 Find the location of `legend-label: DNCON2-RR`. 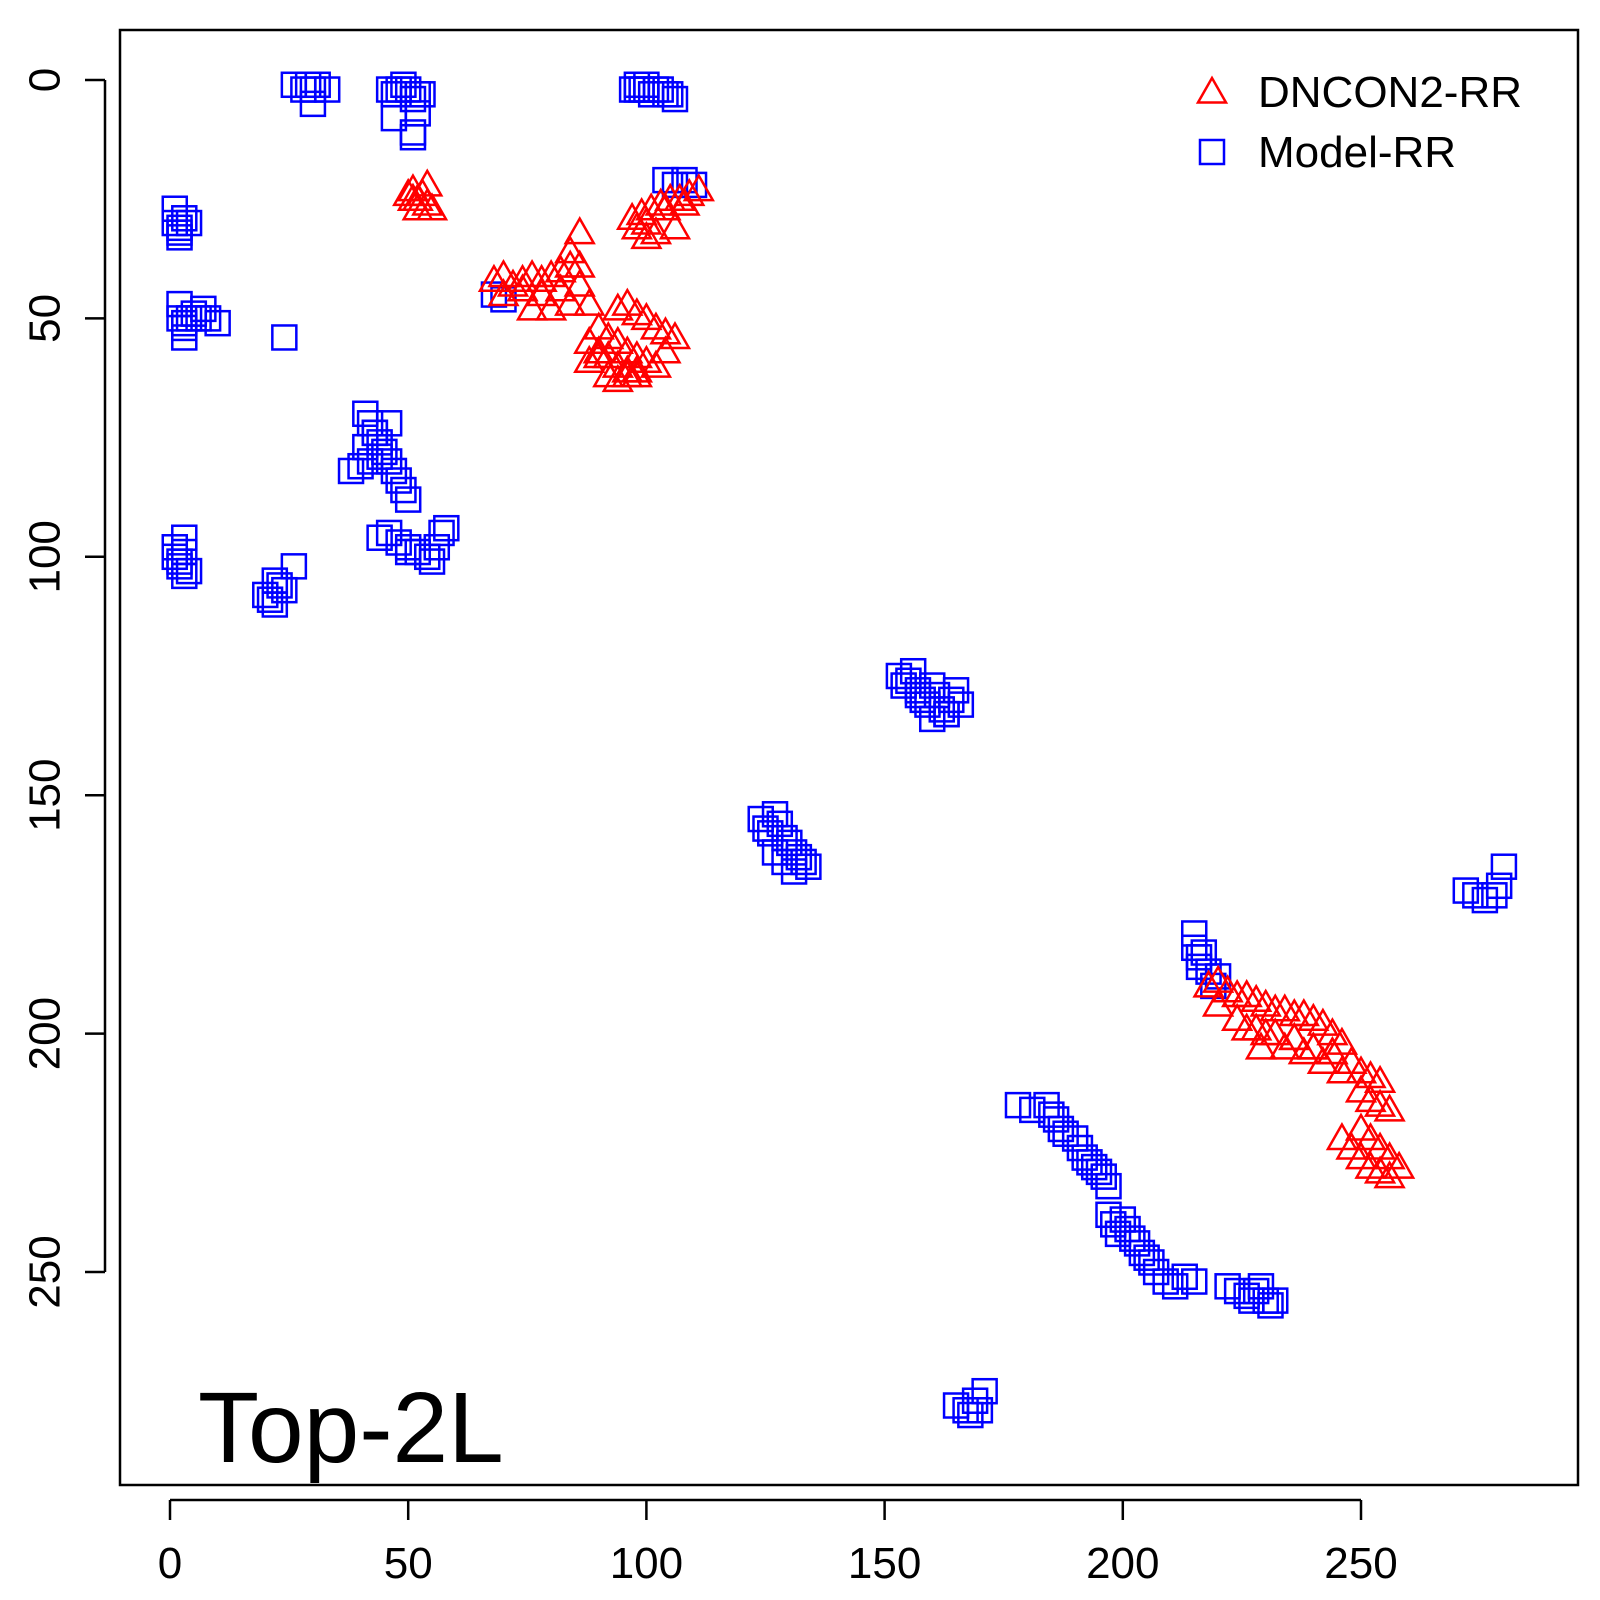

legend-label: DNCON2-RR is located at coordinates (1390, 92).